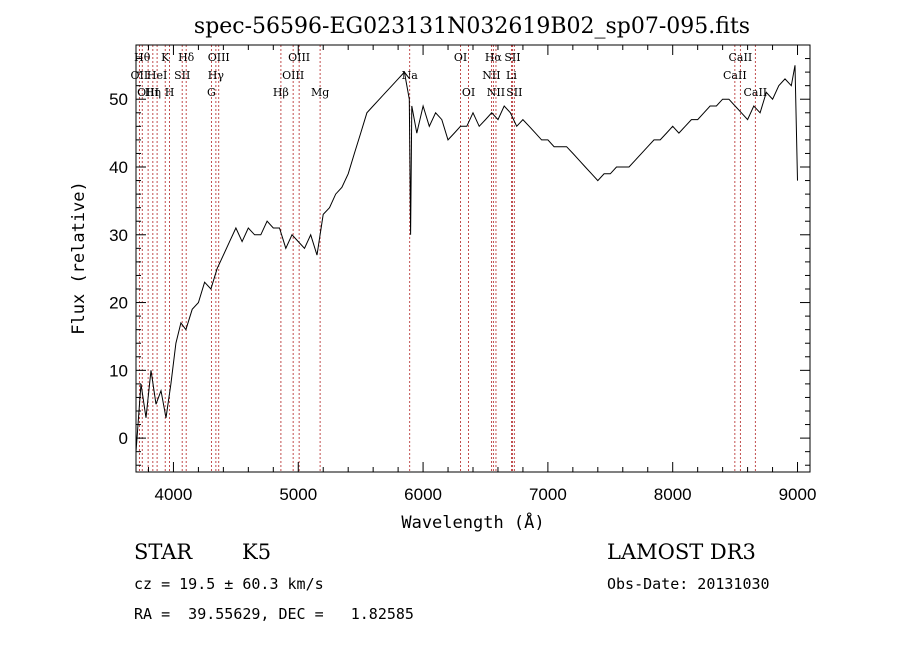 This screenshot has height=649, width=900. I want to click on line-marker-label-18: OI, so click(468, 92).